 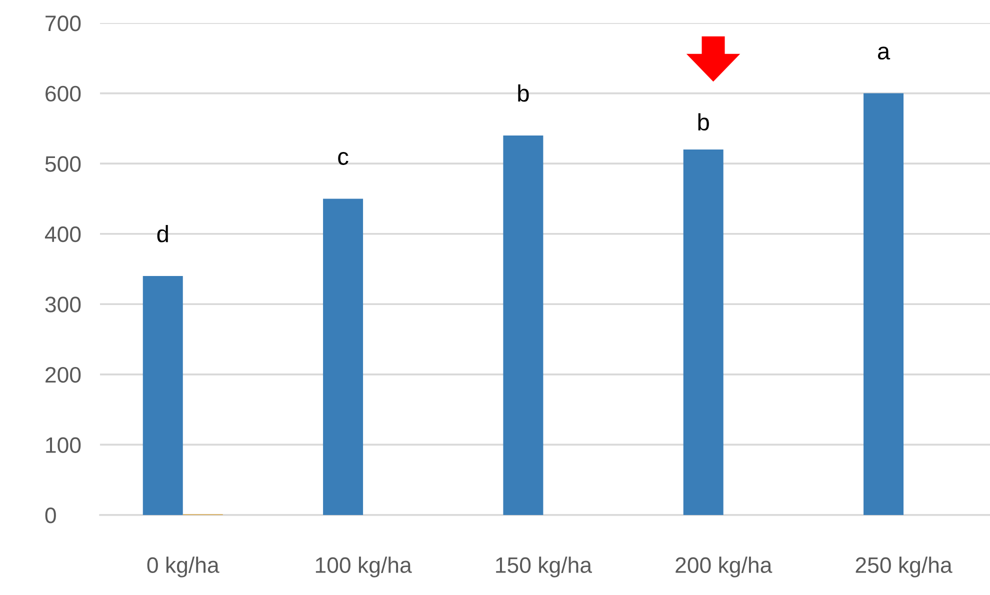 I want to click on annotation: c, so click(x=343, y=158).